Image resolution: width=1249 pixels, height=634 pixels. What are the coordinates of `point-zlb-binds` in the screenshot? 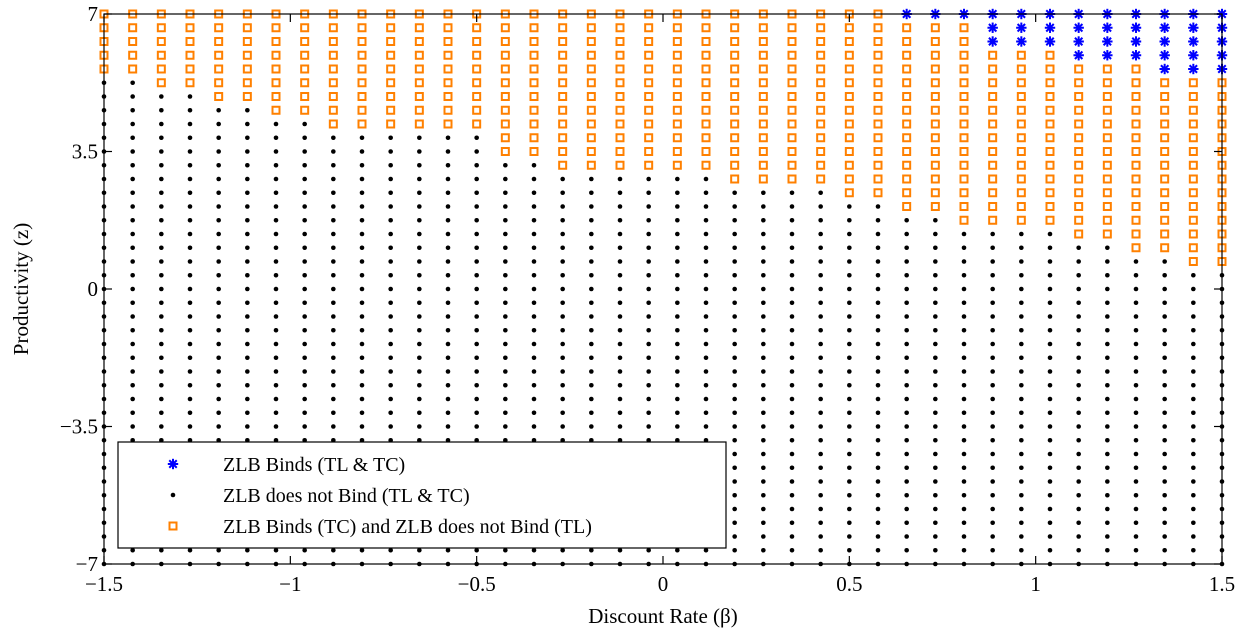 It's located at (1193, 27).